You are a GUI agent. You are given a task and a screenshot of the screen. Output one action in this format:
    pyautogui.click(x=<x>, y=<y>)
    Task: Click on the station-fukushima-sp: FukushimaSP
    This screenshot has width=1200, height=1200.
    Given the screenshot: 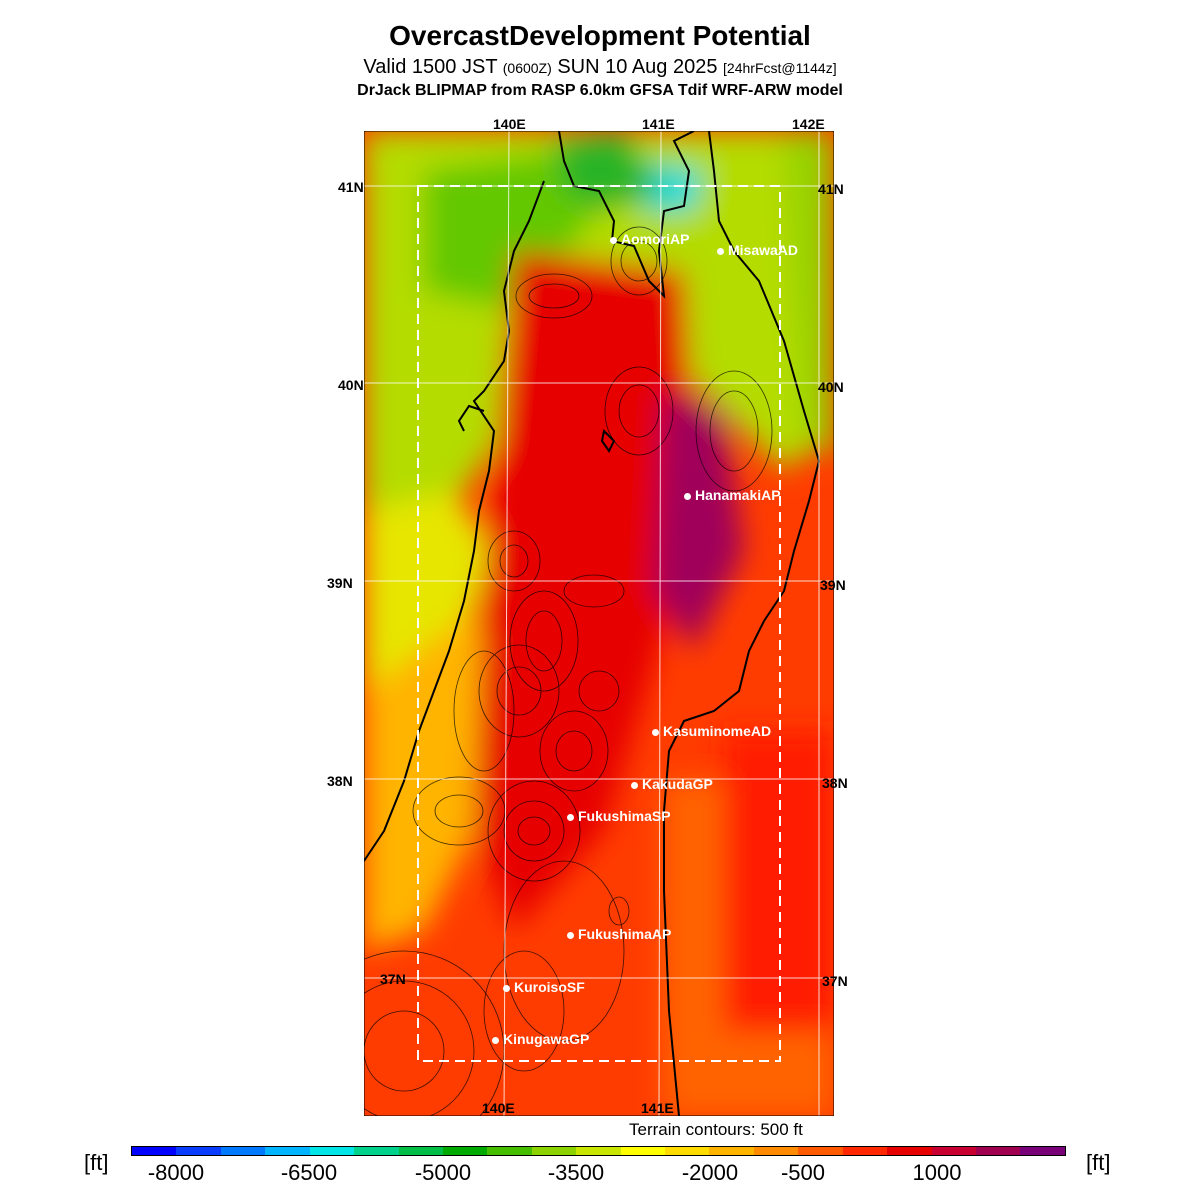 What is the action you would take?
    pyautogui.click(x=619, y=816)
    